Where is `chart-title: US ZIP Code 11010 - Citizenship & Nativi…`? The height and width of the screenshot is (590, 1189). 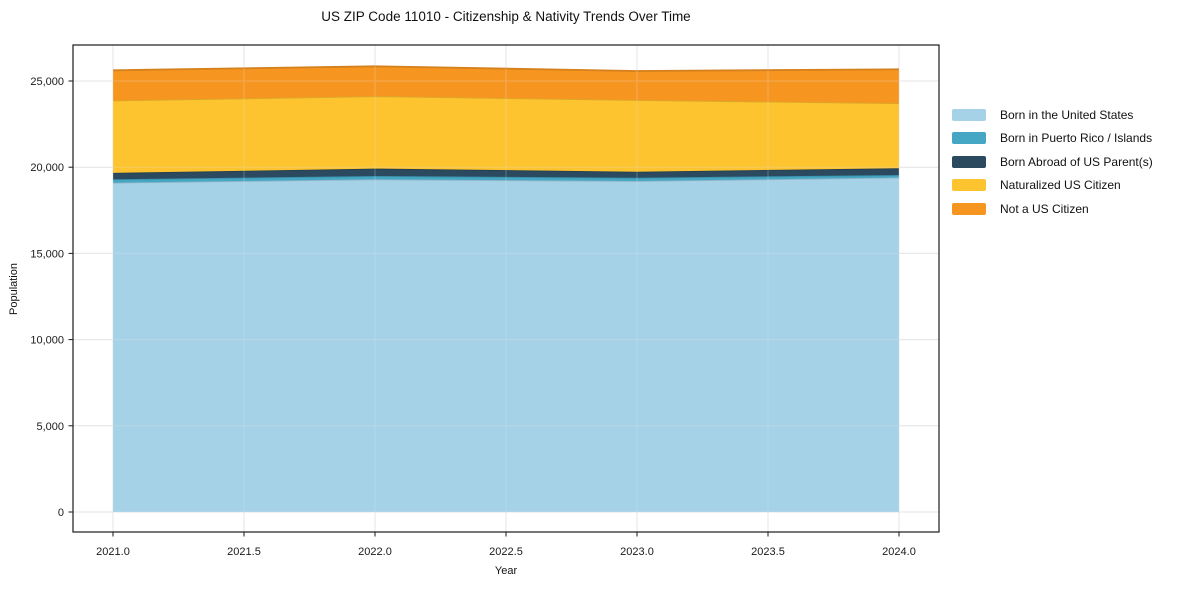
chart-title: US ZIP Code 11010 - Citizenship & Nativi… is located at coordinates (506, 16).